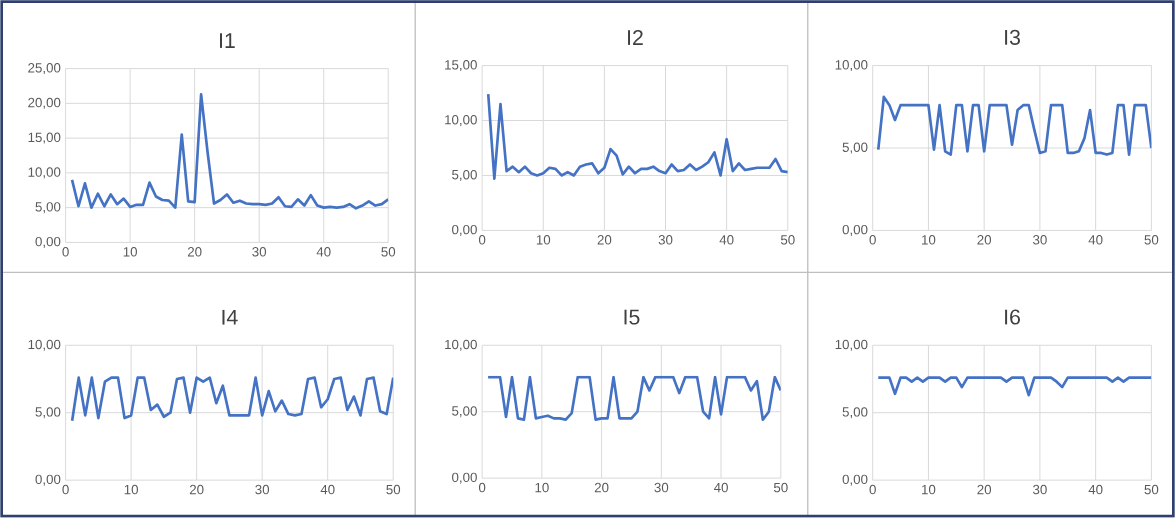 The height and width of the screenshot is (518, 1175). What do you see at coordinates (230, 317) in the screenshot?
I see `chart-title: I4` at bounding box center [230, 317].